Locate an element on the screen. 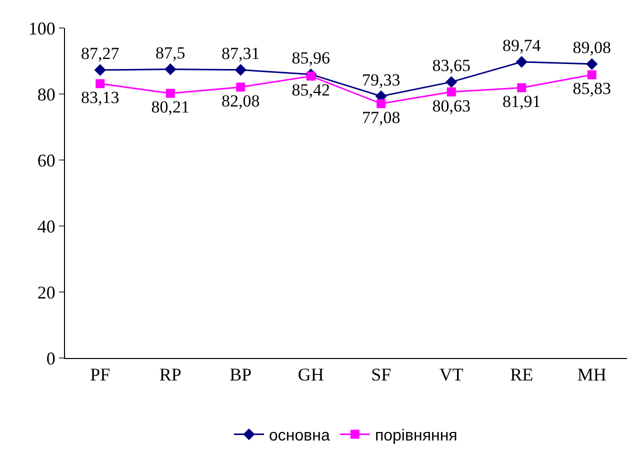 This screenshot has height=461, width=637. x-tick-label: VT is located at coordinates (451, 374).